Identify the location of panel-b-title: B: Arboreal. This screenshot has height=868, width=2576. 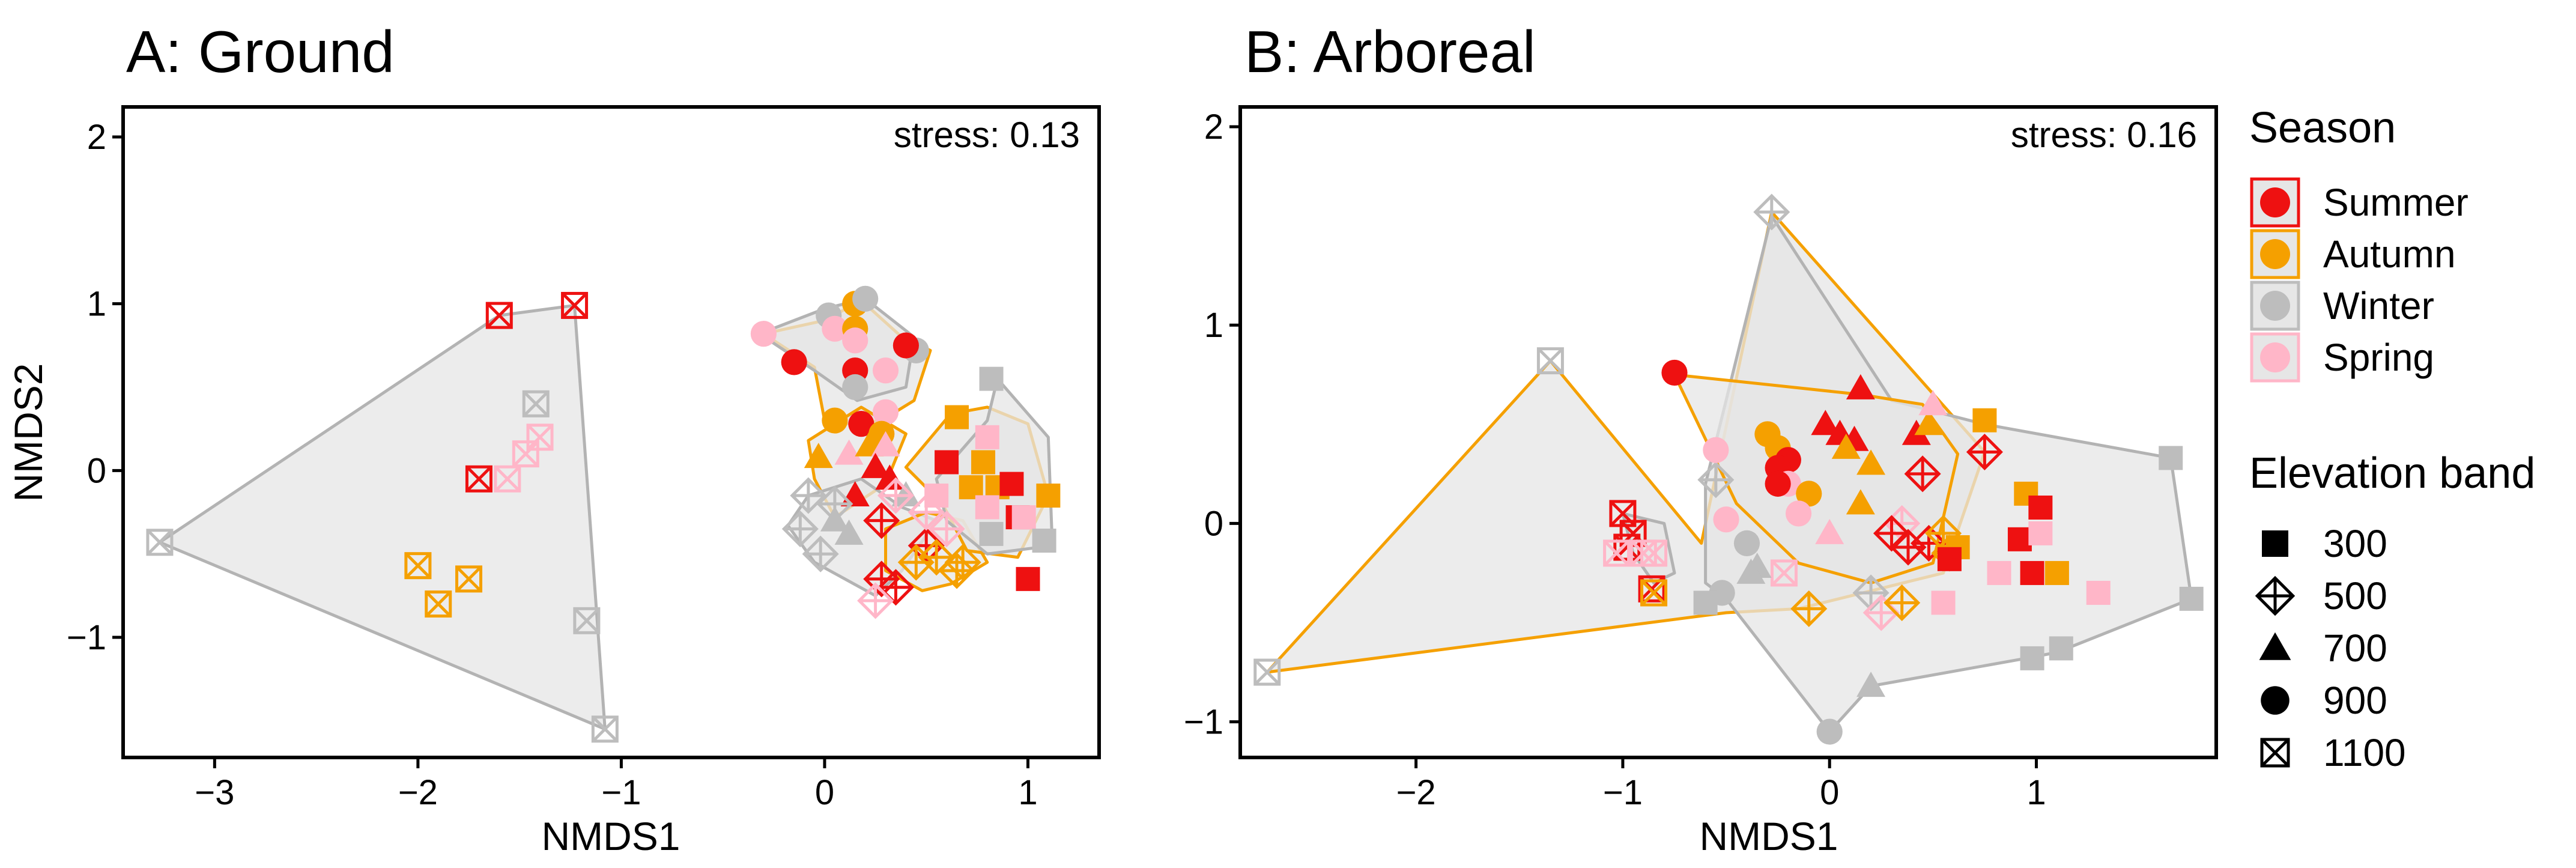
(1390, 52).